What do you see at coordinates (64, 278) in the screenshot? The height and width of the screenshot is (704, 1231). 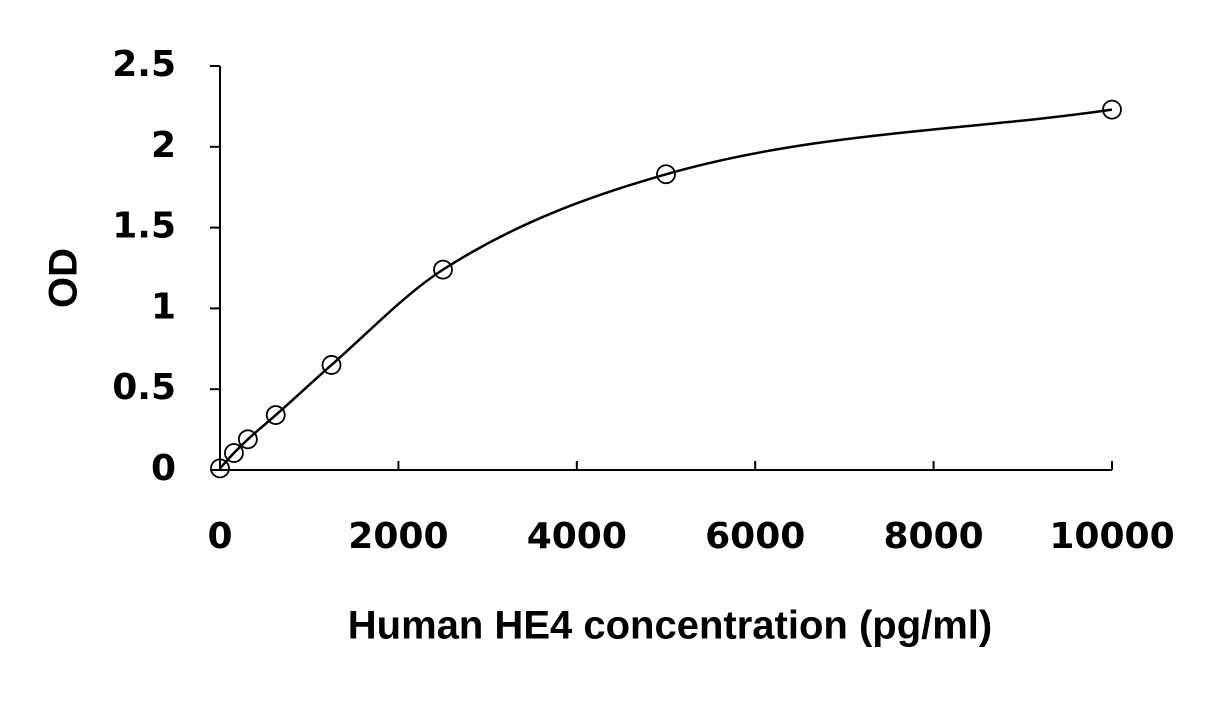 I see `y-axis-title: OD` at bounding box center [64, 278].